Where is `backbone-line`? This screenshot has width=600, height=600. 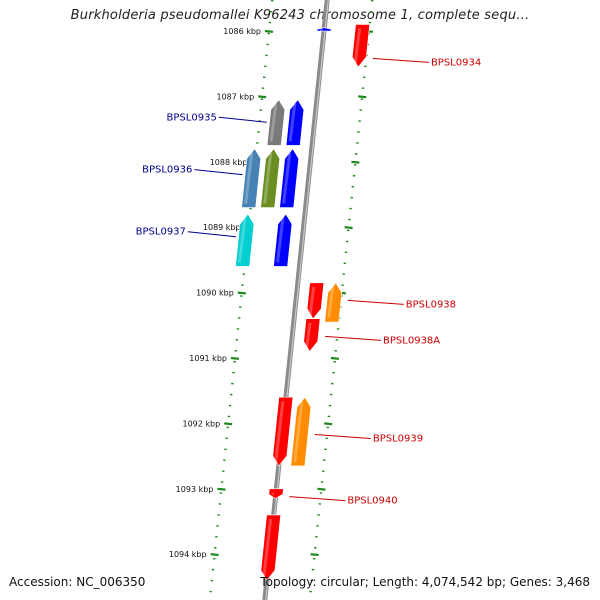 backbone-line is located at coordinates (296, 300).